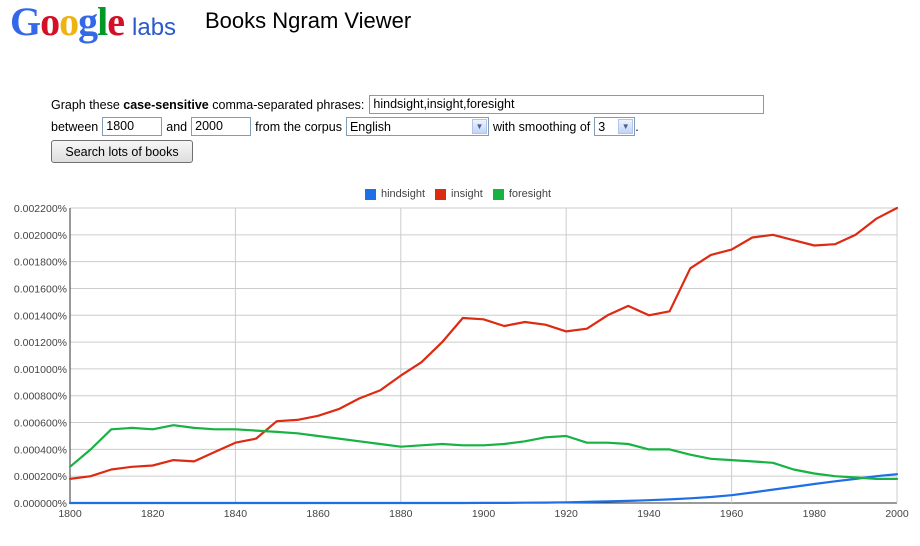  What do you see at coordinates (732, 514) in the screenshot?
I see `x-tick-label: 1960` at bounding box center [732, 514].